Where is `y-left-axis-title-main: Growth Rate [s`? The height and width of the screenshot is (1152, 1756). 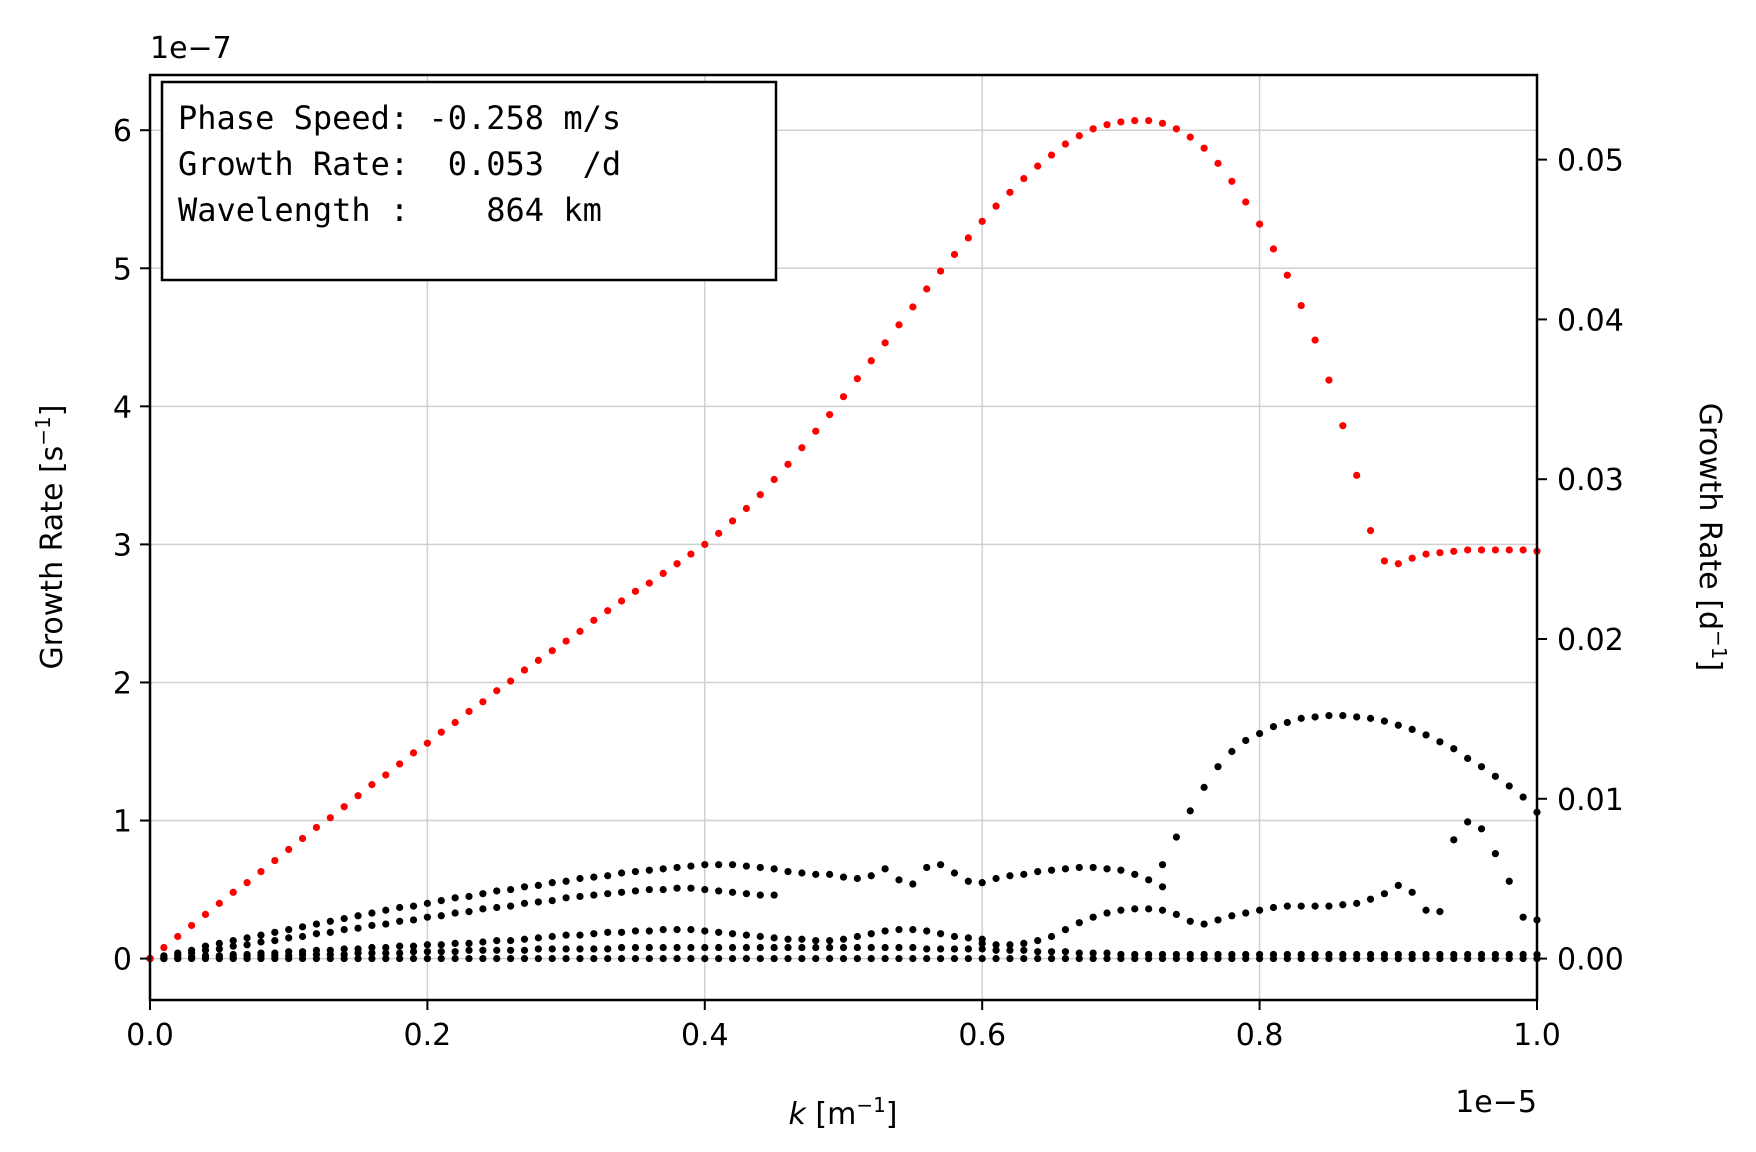 y-left-axis-title-main: Growth Rate [s is located at coordinates (52, 558).